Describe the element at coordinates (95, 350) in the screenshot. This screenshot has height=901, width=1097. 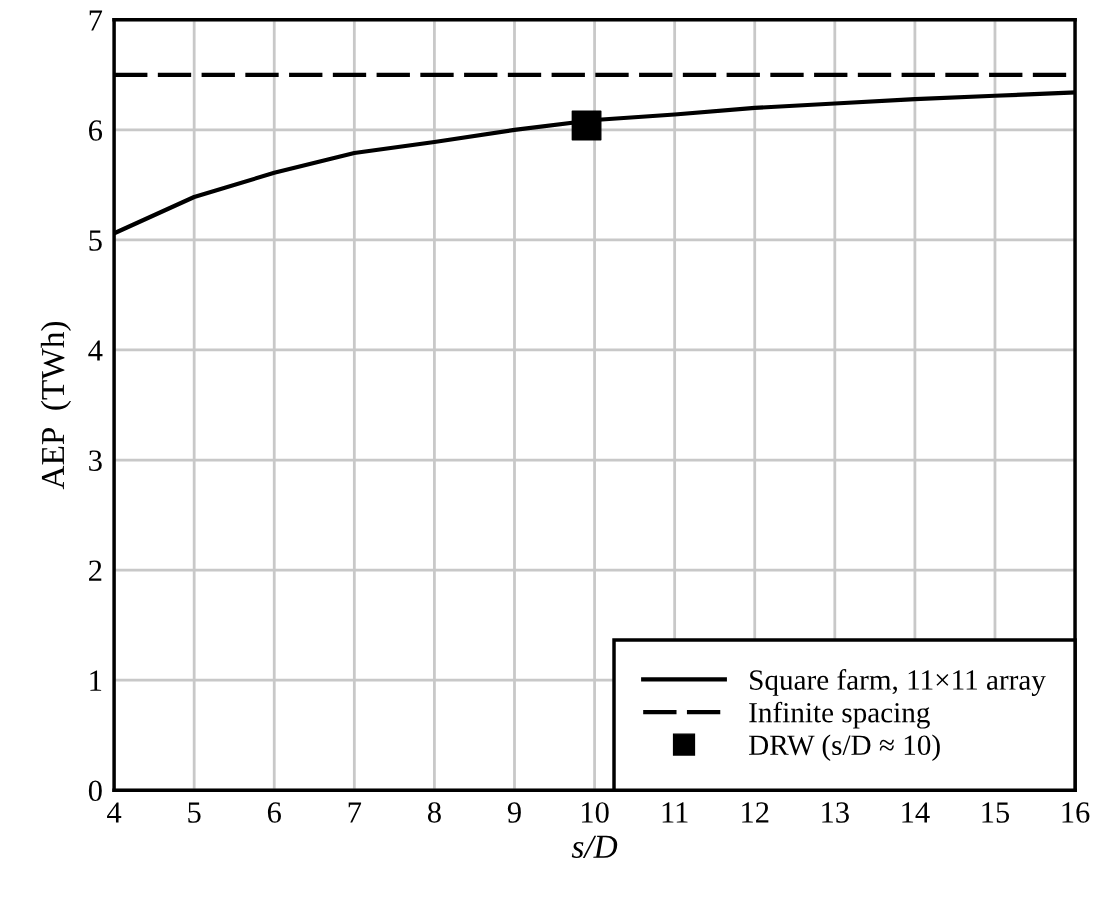
I see `y-tick-label: 4` at that location.